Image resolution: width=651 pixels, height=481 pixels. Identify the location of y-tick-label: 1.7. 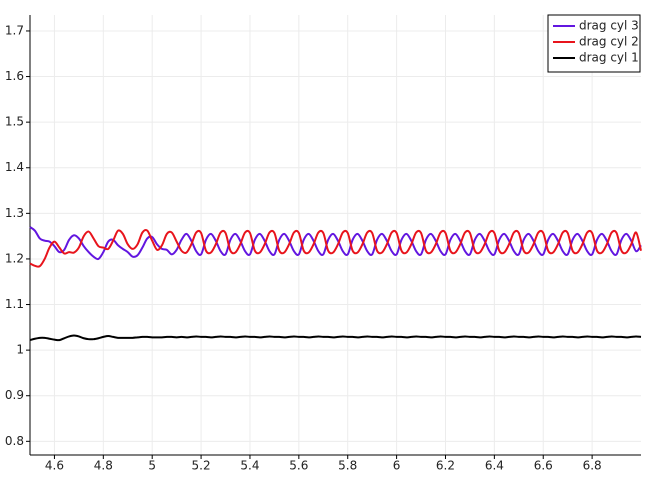
(14, 30).